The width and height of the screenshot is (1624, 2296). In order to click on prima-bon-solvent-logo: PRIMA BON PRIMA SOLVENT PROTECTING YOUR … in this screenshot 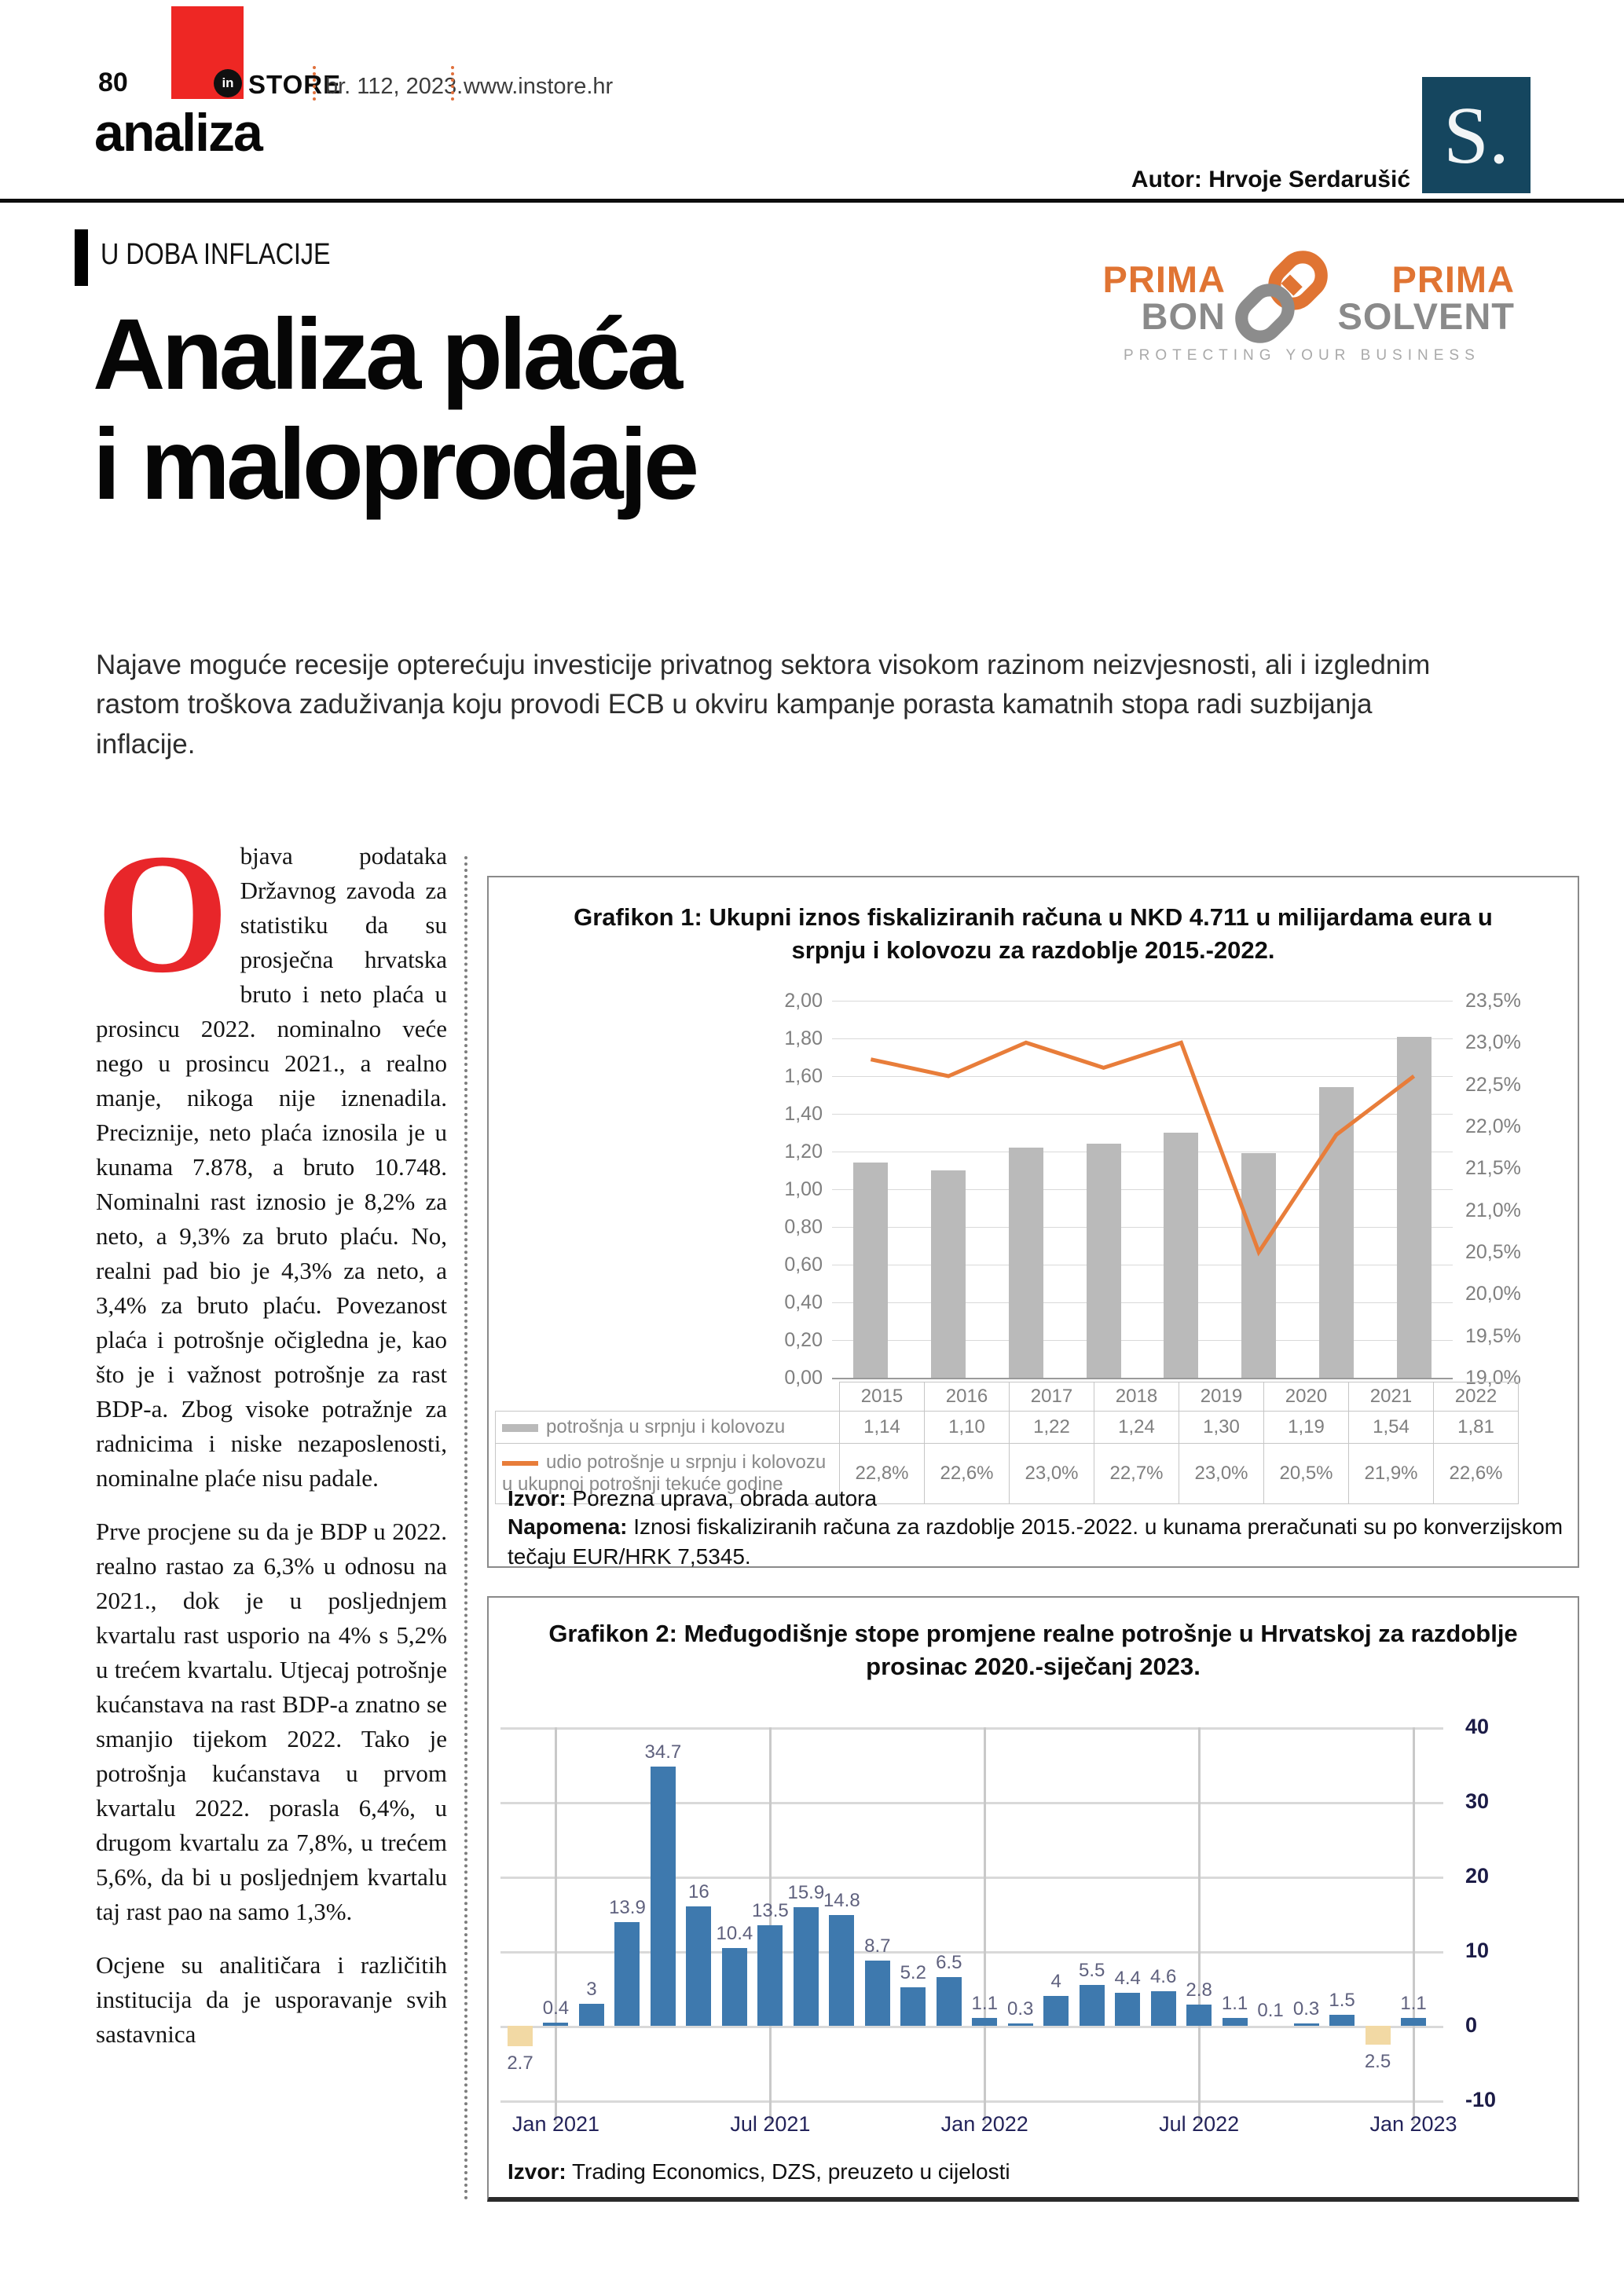, I will do `click(1304, 311)`.